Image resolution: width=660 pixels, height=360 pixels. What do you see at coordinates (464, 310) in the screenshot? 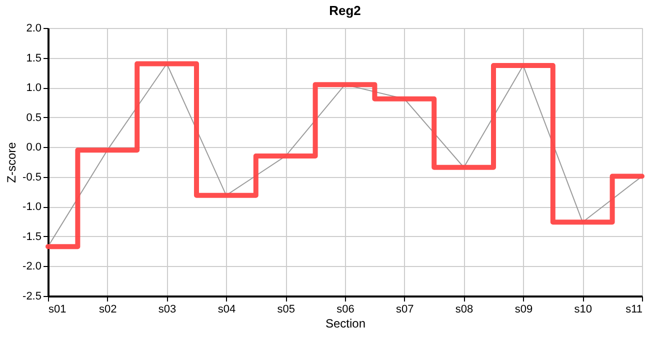
I see `x-tick-label: s08` at bounding box center [464, 310].